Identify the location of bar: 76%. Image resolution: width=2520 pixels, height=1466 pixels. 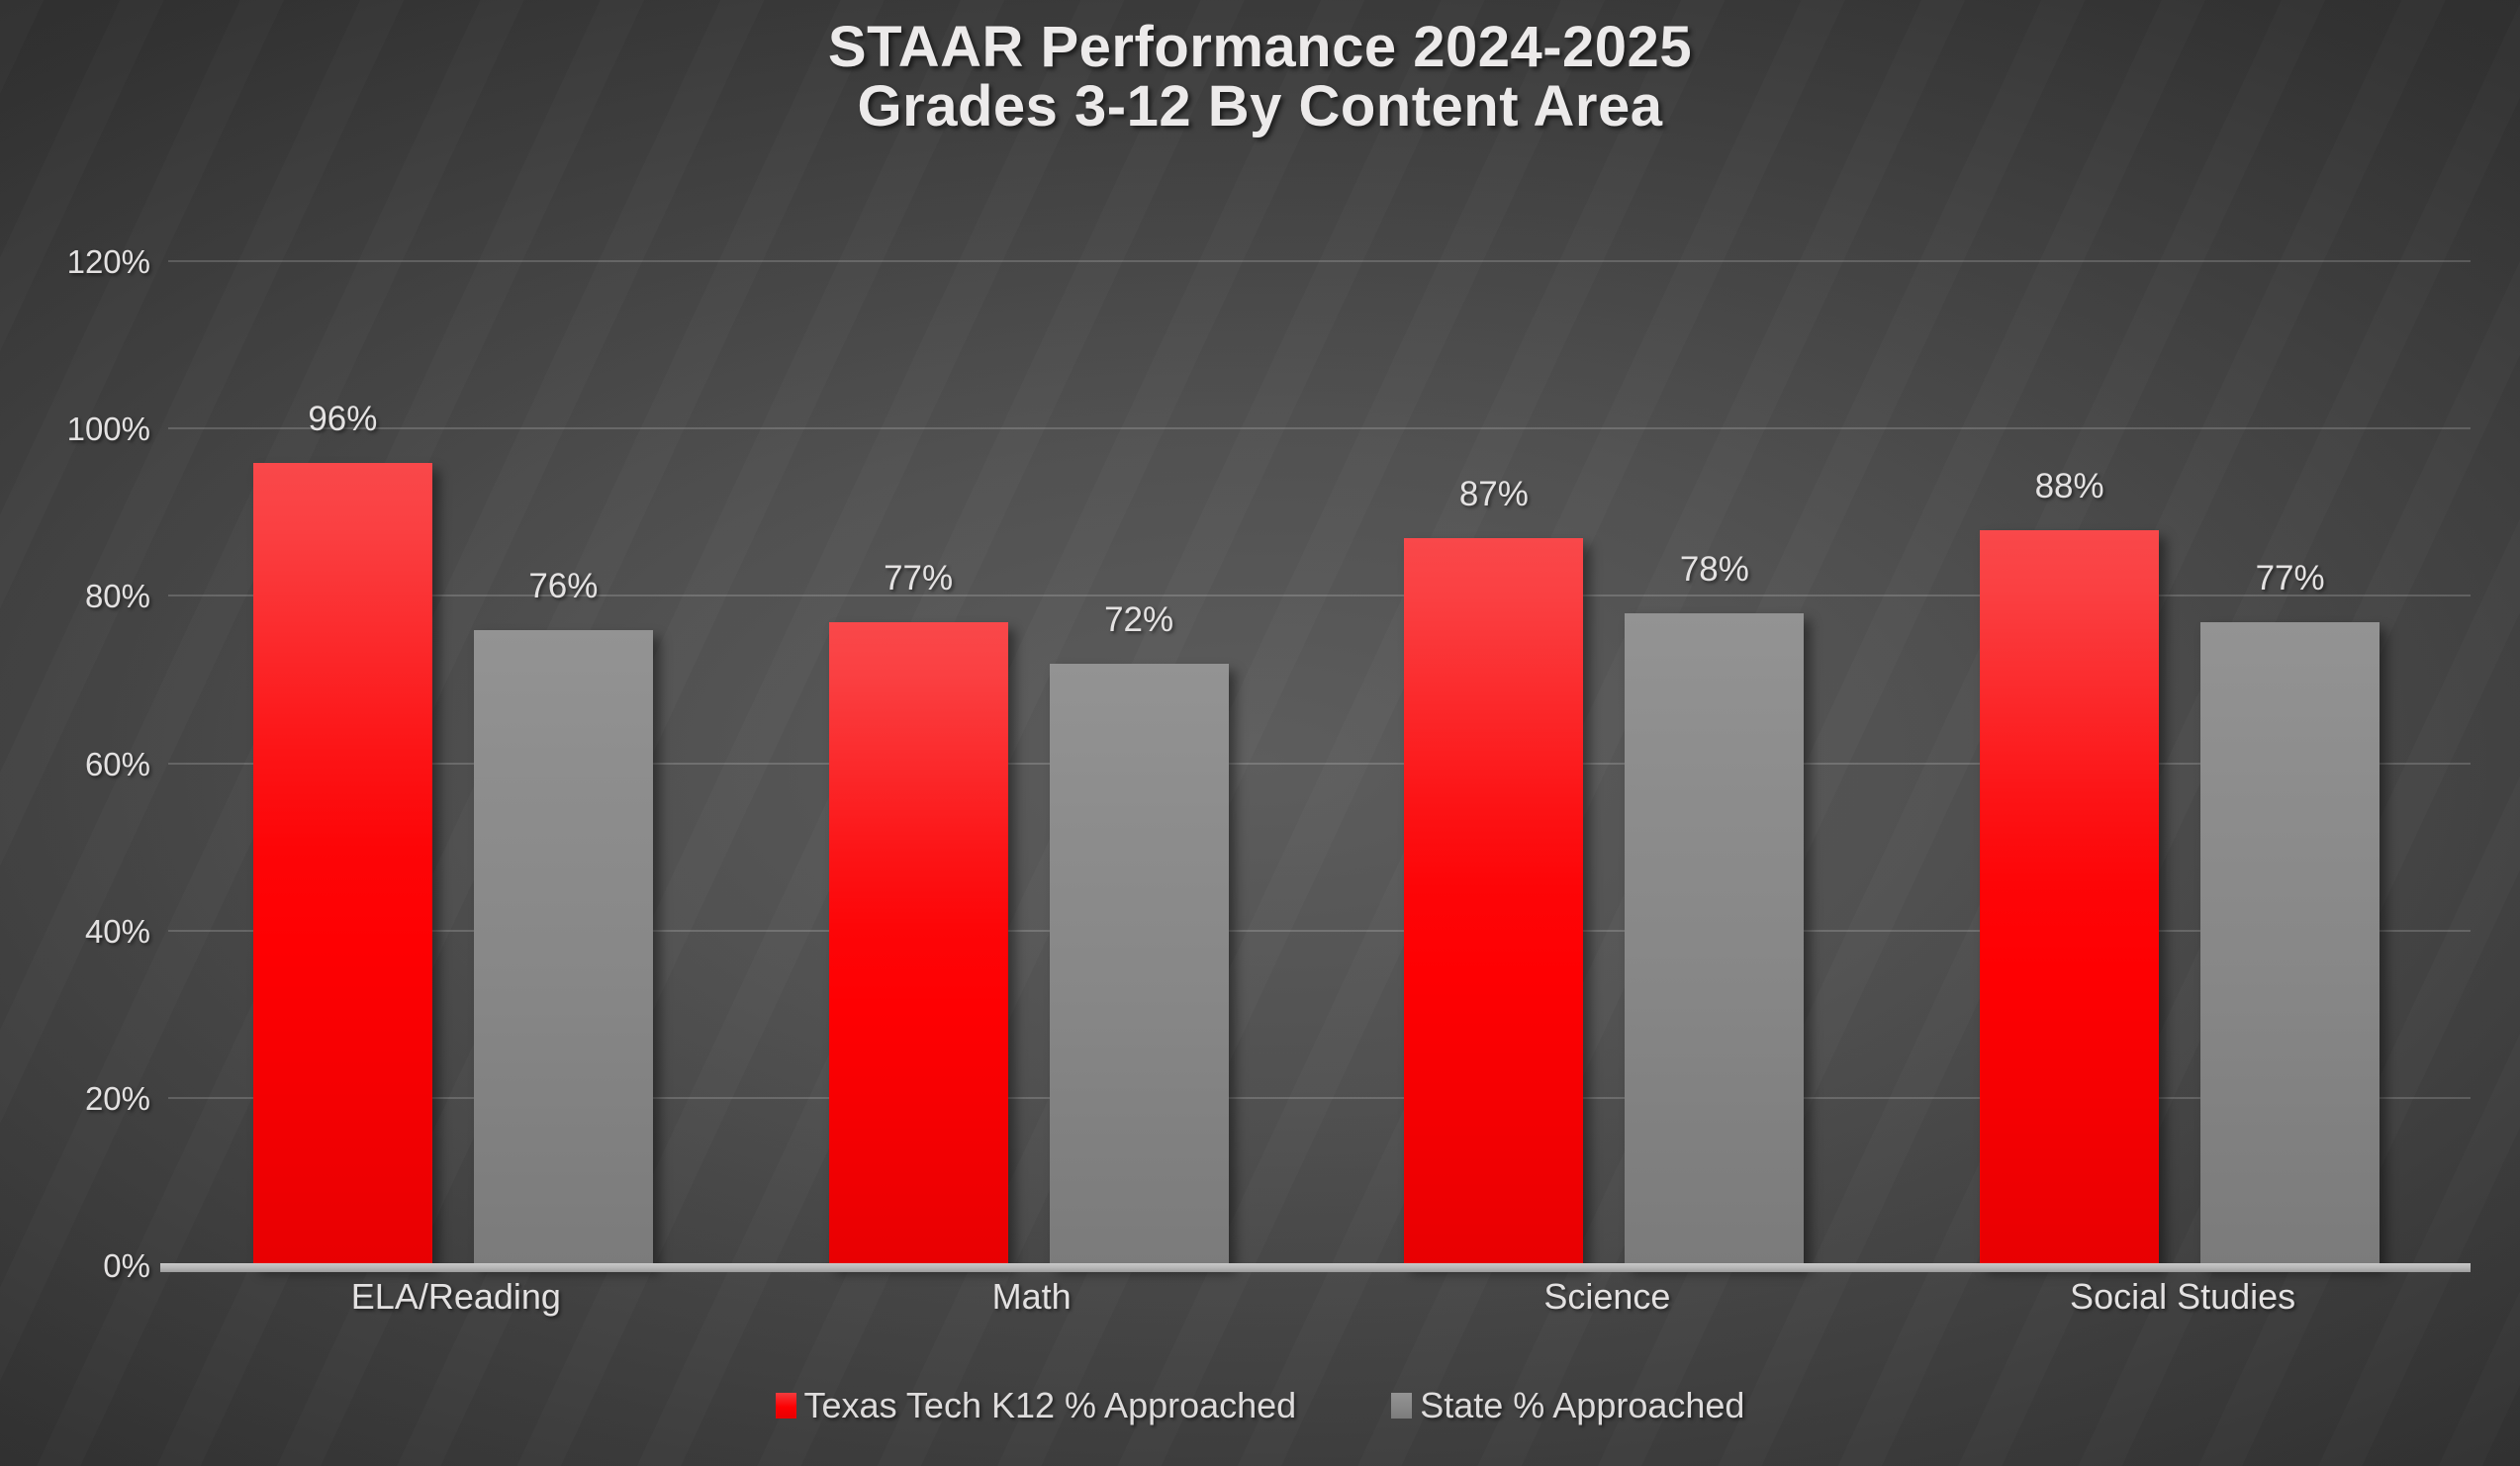
(563, 917).